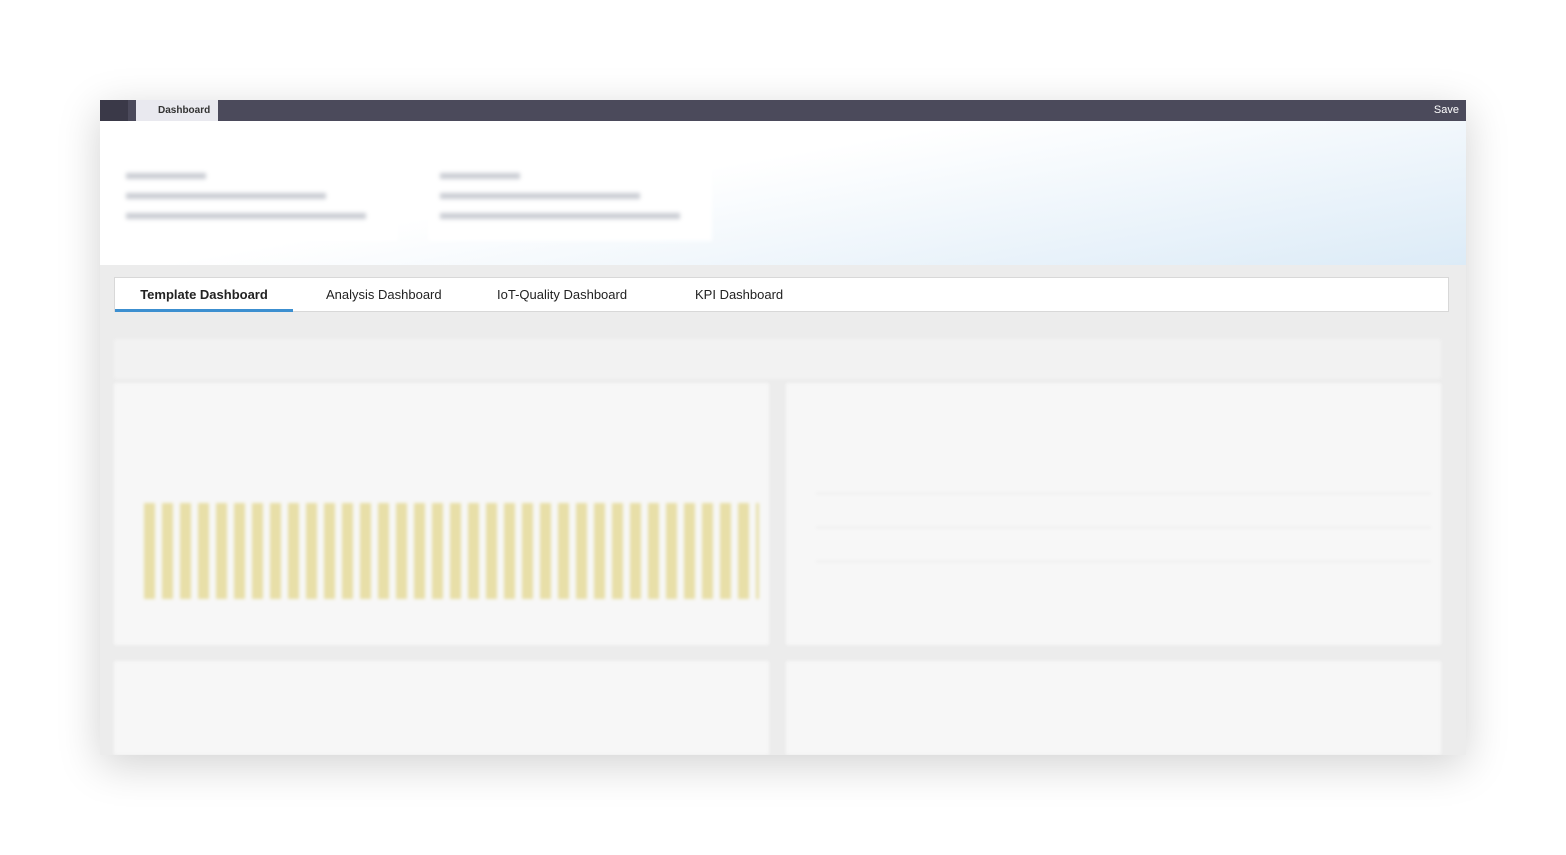  What do you see at coordinates (783, 110) in the screenshot?
I see `top-bar: Dashboard Save` at bounding box center [783, 110].